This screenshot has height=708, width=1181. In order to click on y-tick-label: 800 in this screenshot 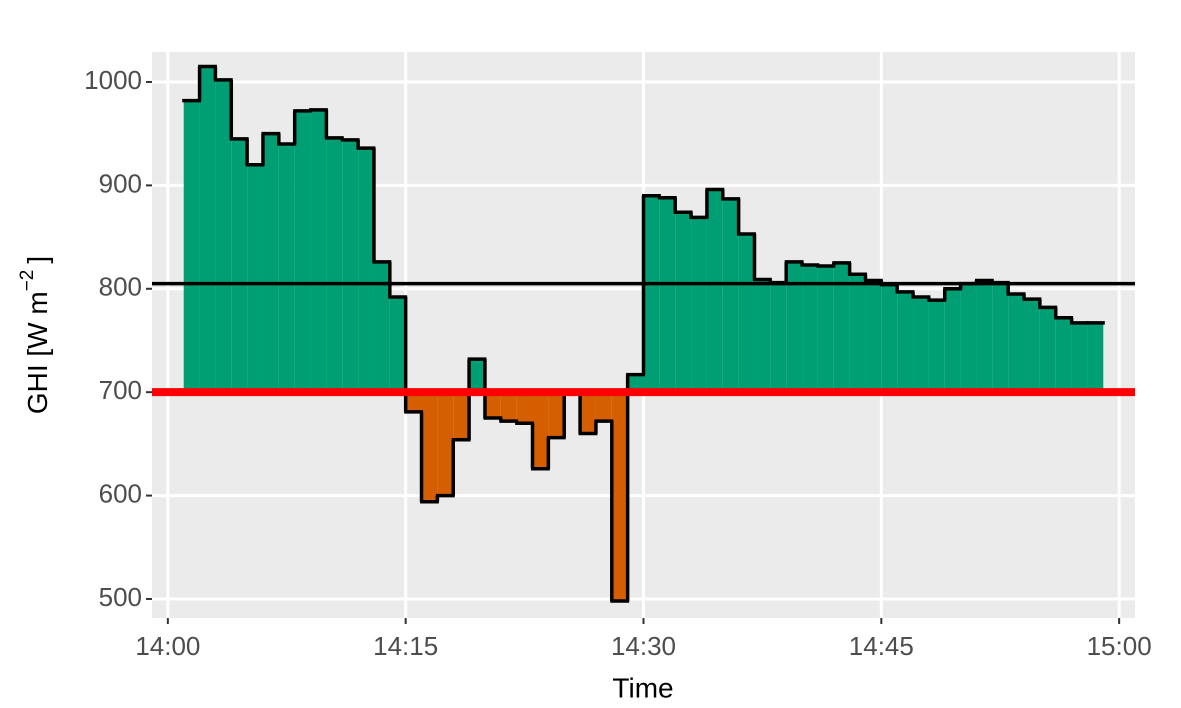, I will do `click(120, 287)`.